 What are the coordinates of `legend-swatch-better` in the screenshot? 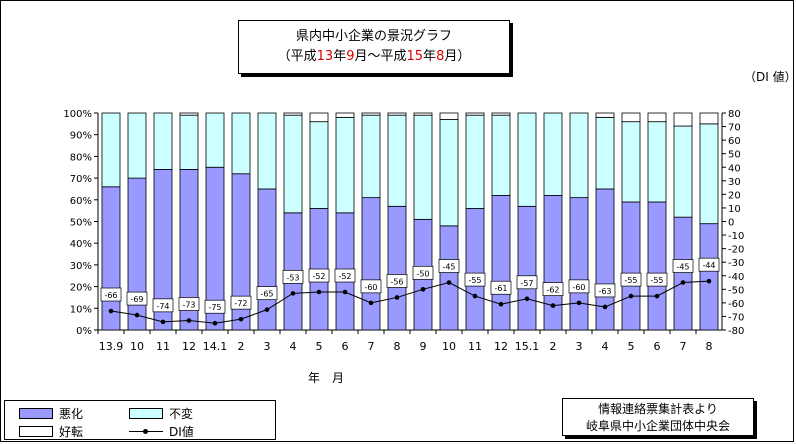 It's located at (36, 431).